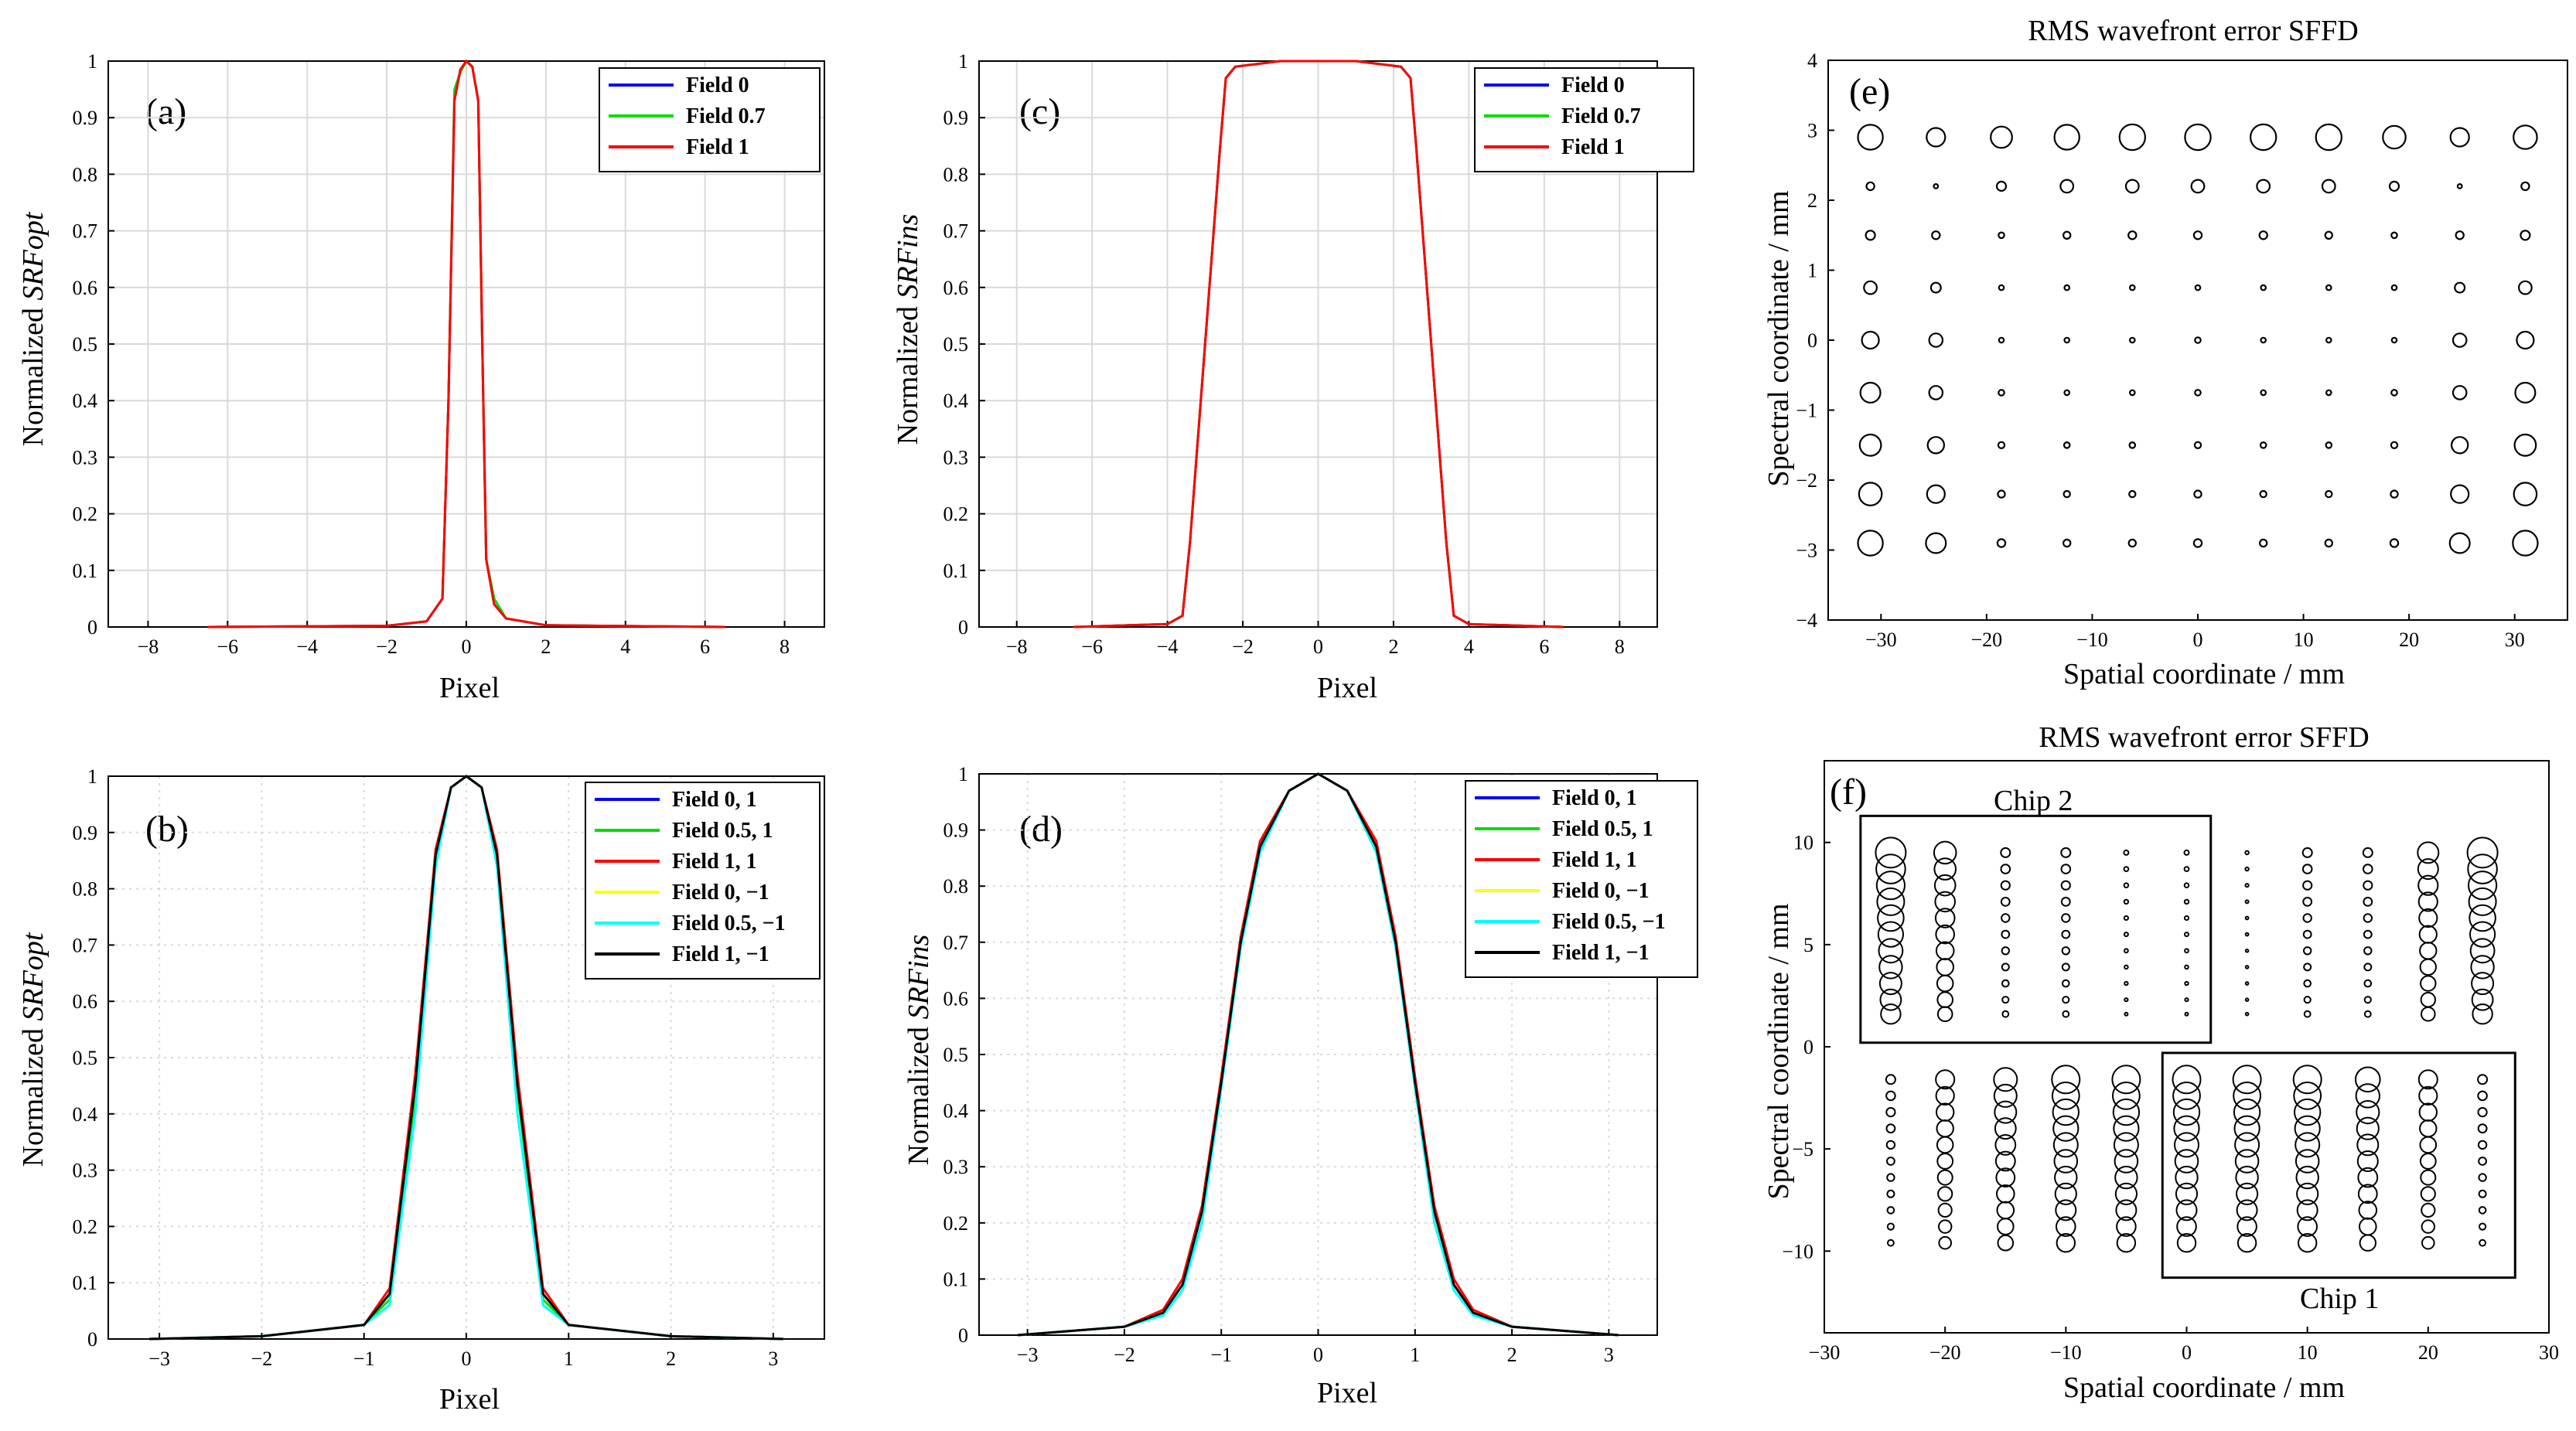 The image size is (2576, 1431). Describe the element at coordinates (1601, 116) in the screenshot. I see `legend-entry: Field 0.7` at that location.